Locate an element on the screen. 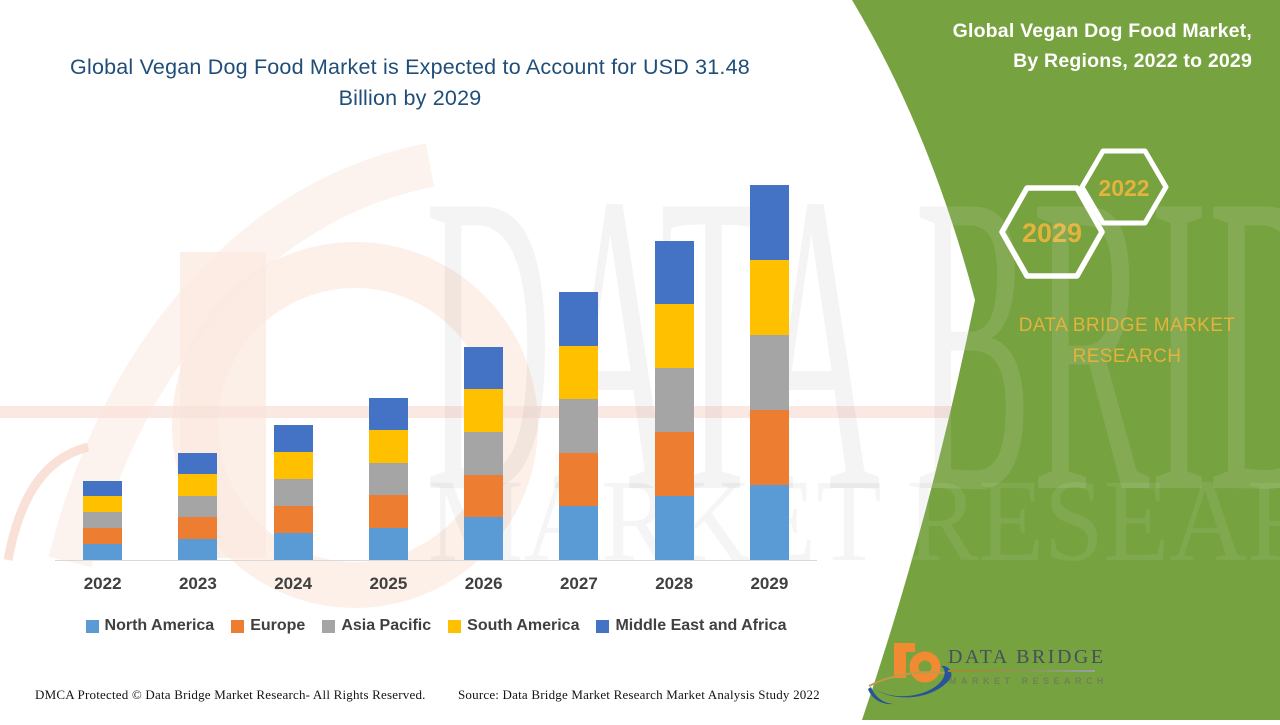  legend-item: Middle East and Africa is located at coordinates (691, 626).